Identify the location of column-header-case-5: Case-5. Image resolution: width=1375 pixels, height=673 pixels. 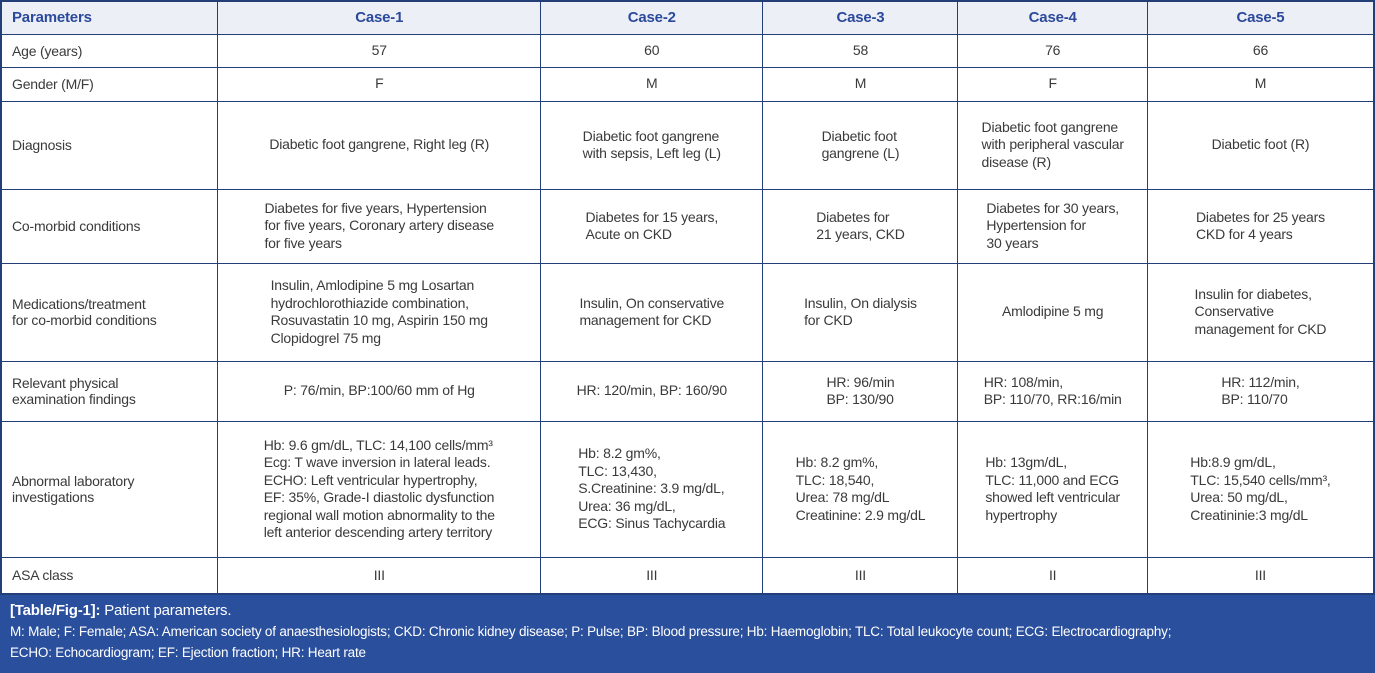
(1260, 17).